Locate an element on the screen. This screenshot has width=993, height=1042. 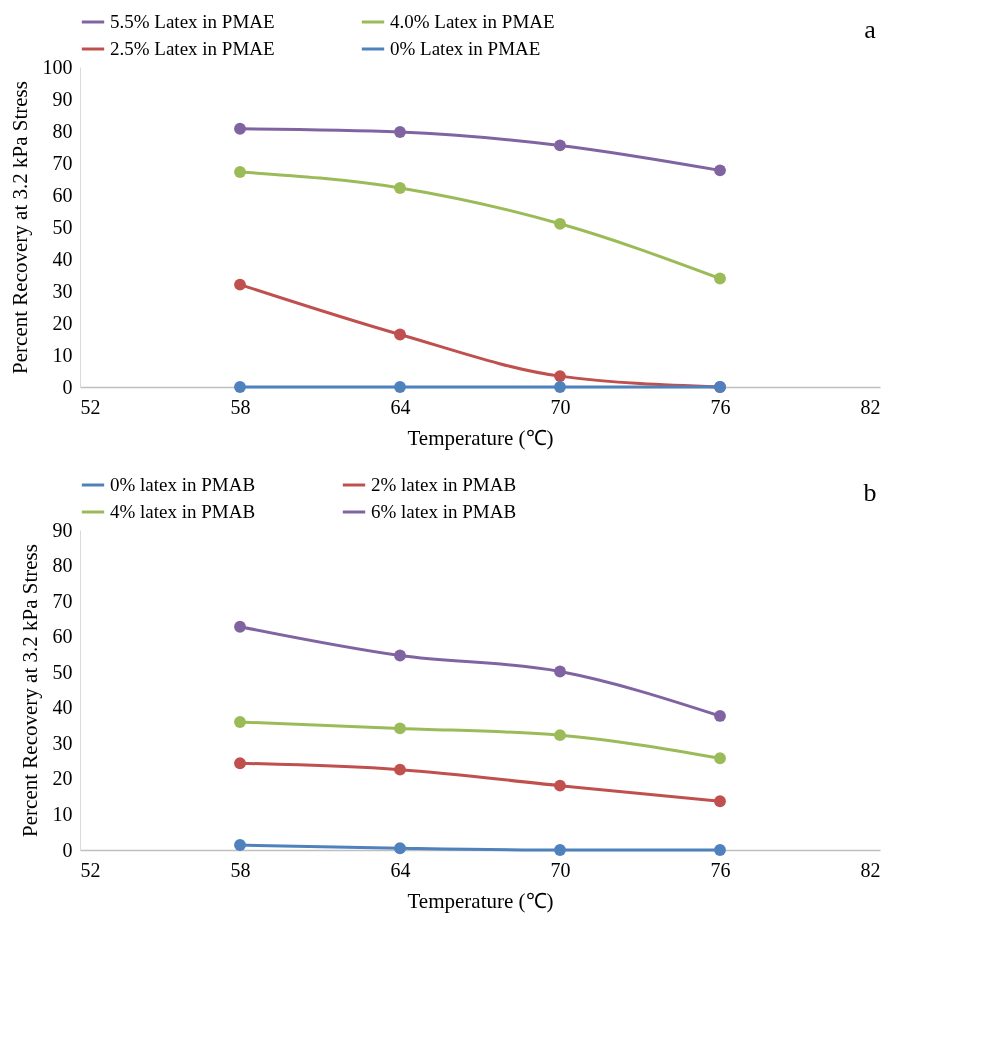
text: a is located at coordinates (870, 29).